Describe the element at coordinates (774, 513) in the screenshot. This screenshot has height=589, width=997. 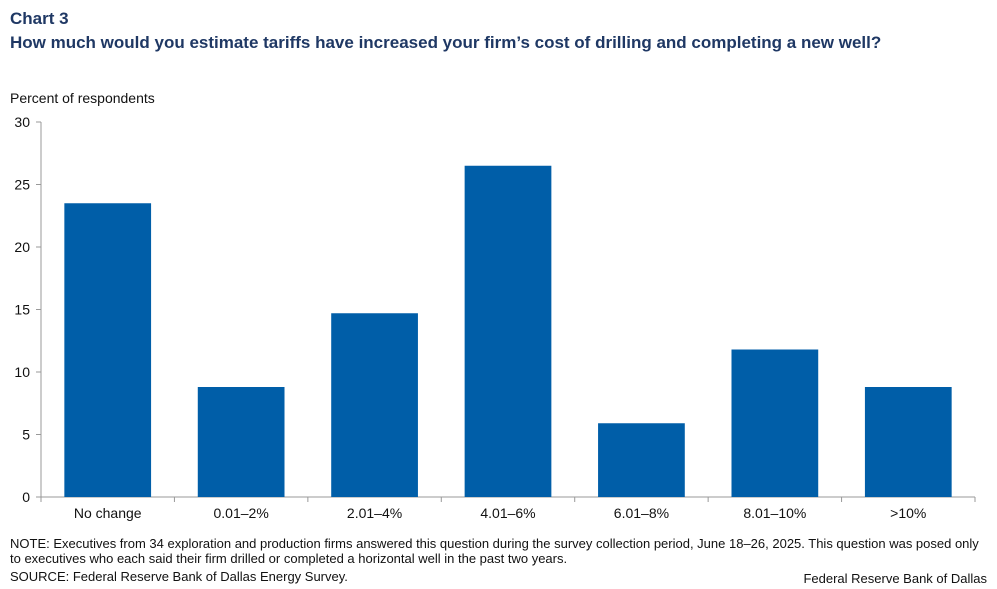
I see `x-tick-label: 8.01–10%` at that location.